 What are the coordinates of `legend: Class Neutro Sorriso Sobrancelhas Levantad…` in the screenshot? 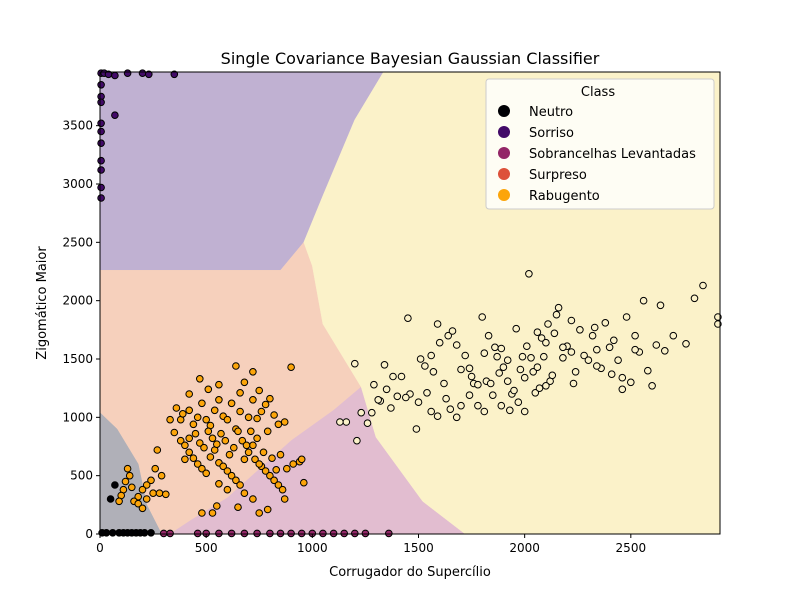 It's located at (600, 144).